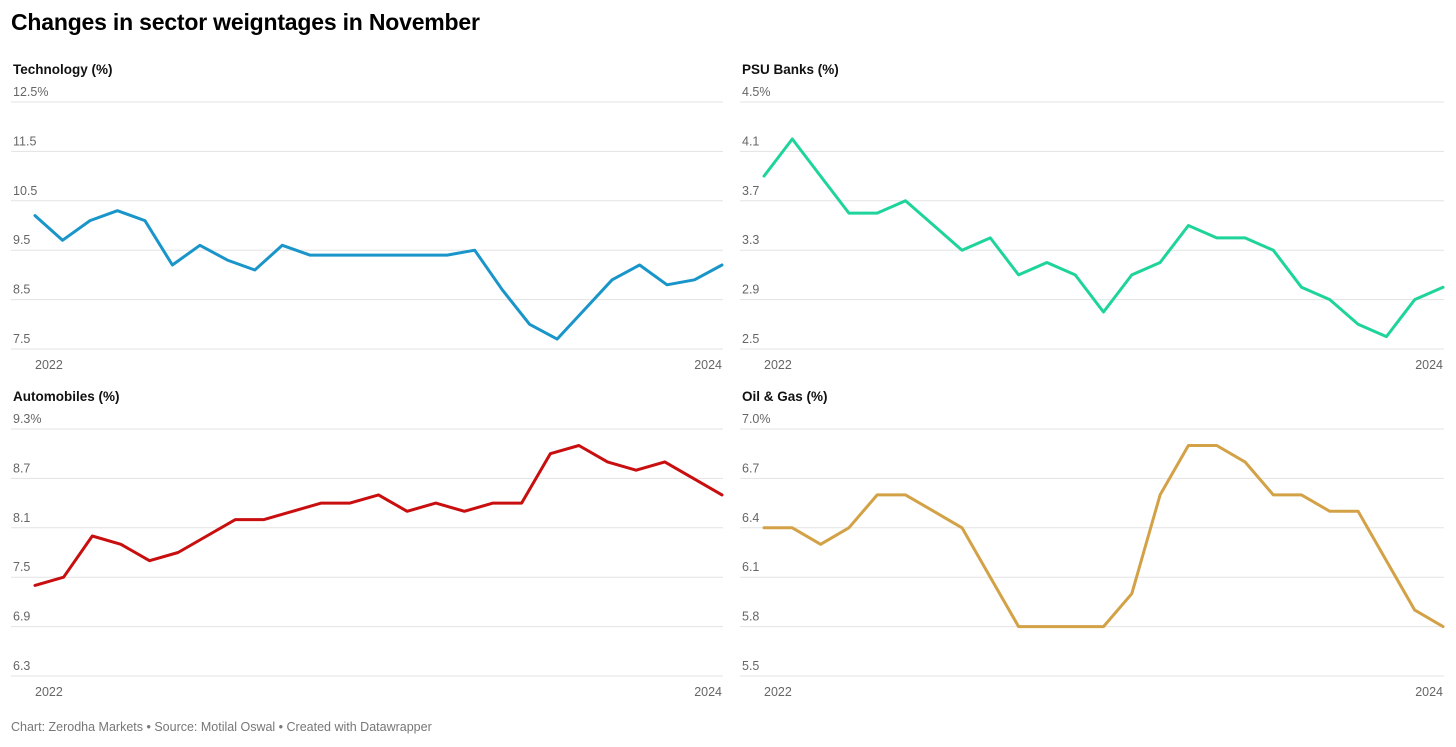 This screenshot has width=1456, height=747. Describe the element at coordinates (750, 468) in the screenshot. I see `y-tick-label: 6.7` at that location.